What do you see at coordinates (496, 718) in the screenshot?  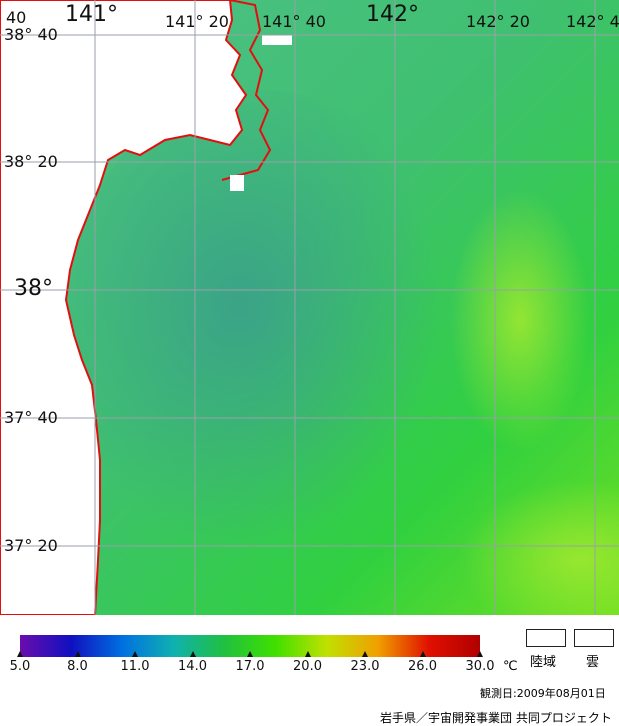 I see `credit-text: 岩手県／宇宙開発事業団 共同プロジェクト` at bounding box center [496, 718].